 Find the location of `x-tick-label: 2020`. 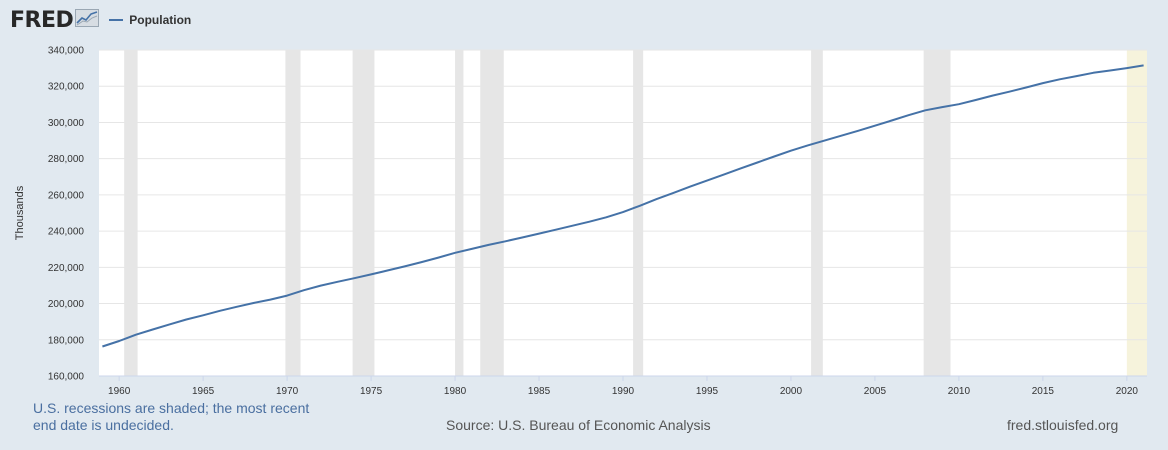

x-tick-label: 2020 is located at coordinates (1127, 390).